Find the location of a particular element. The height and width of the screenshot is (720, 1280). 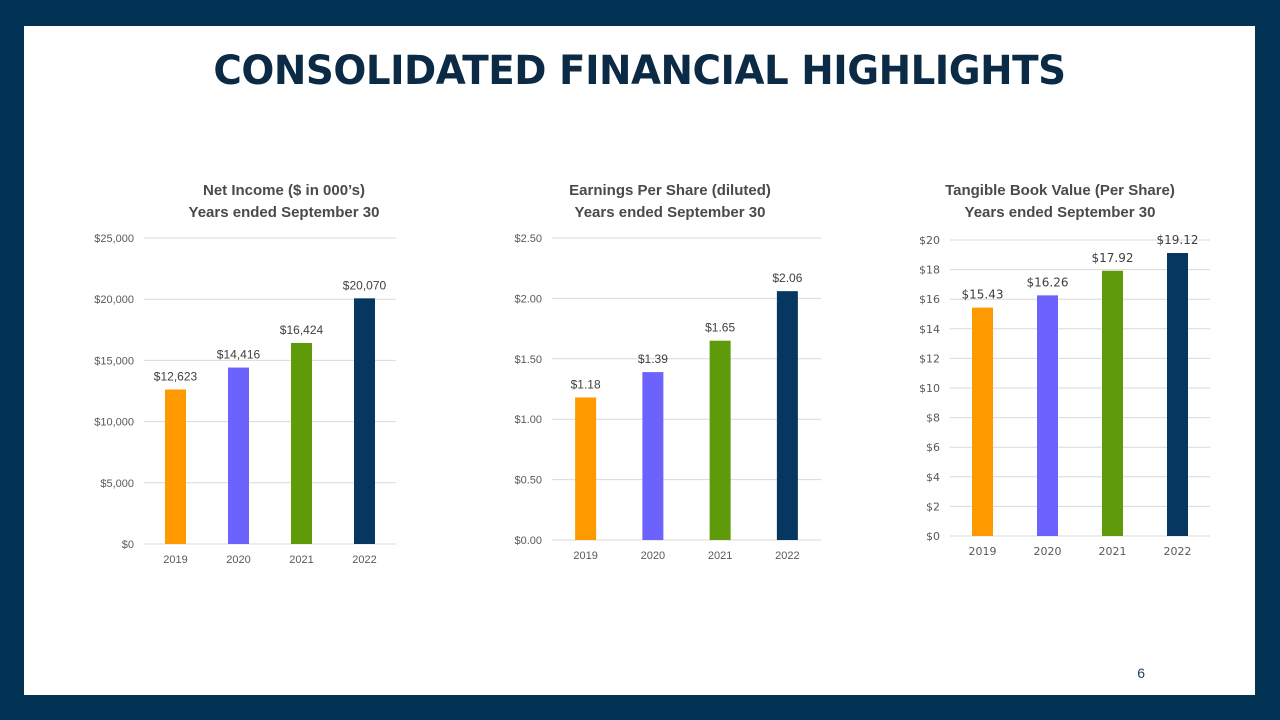

y-tick-label: $16 is located at coordinates (929, 299).